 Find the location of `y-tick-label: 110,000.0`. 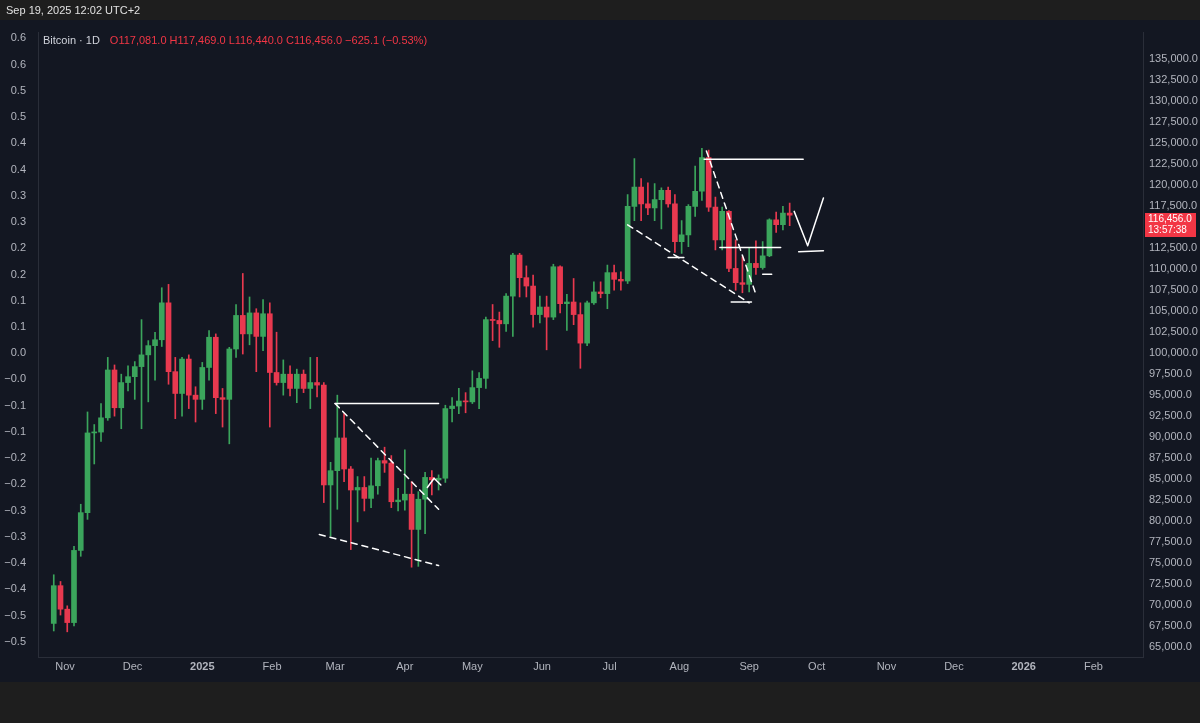

y-tick-label: 110,000.0 is located at coordinates (1173, 268).